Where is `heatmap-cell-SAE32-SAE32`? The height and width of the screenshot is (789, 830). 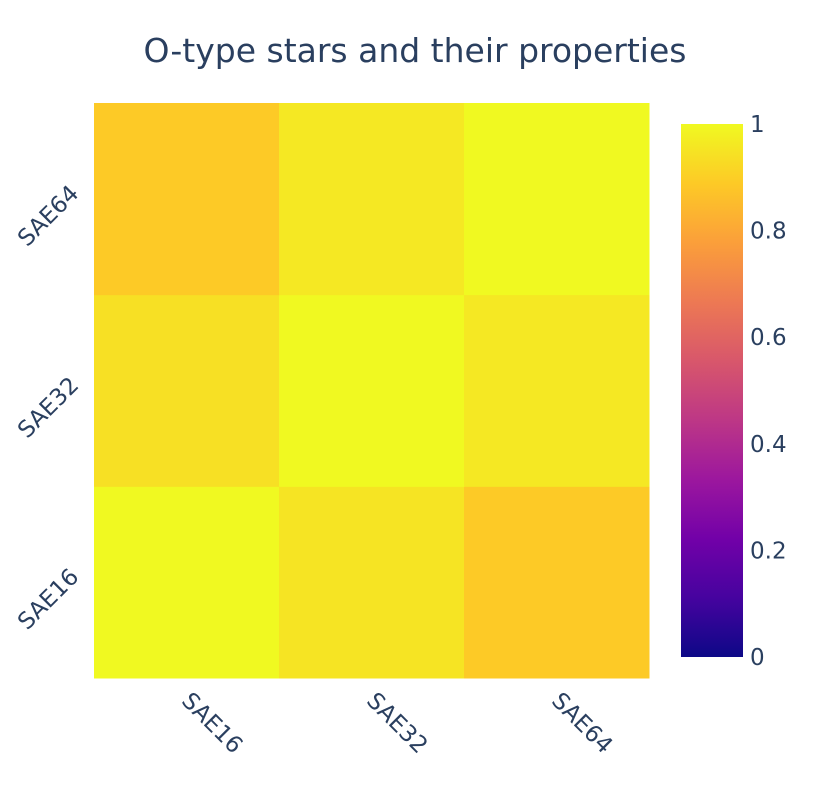 heatmap-cell-SAE32-SAE32 is located at coordinates (372, 390).